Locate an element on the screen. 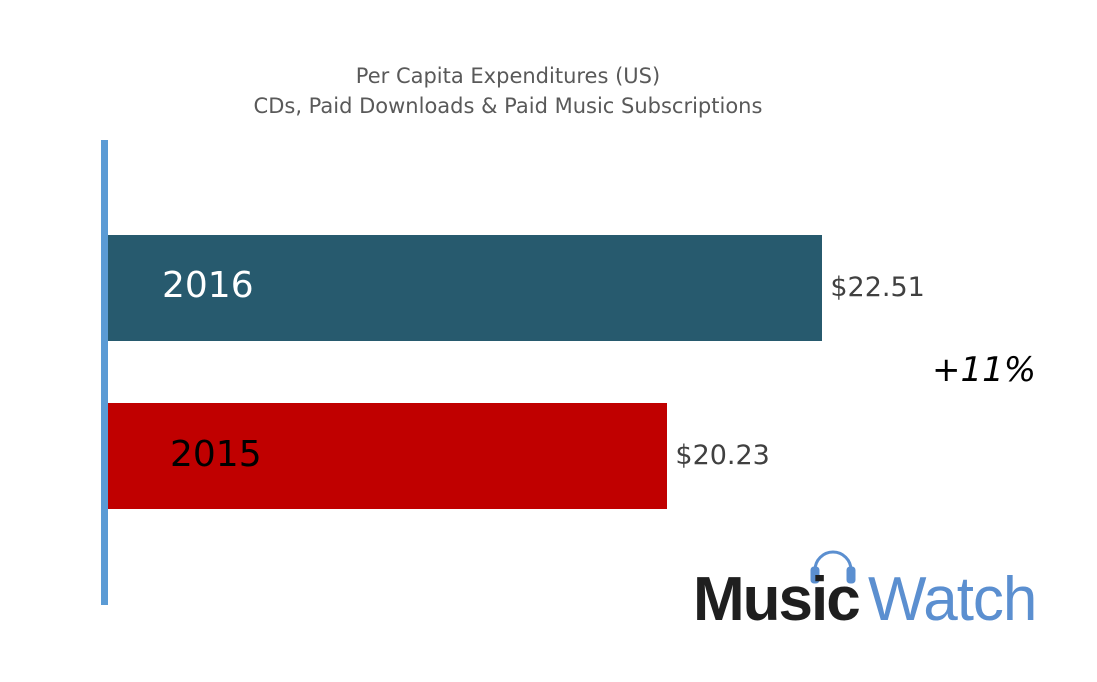  category-label-2015: 2015 is located at coordinates (216, 454).